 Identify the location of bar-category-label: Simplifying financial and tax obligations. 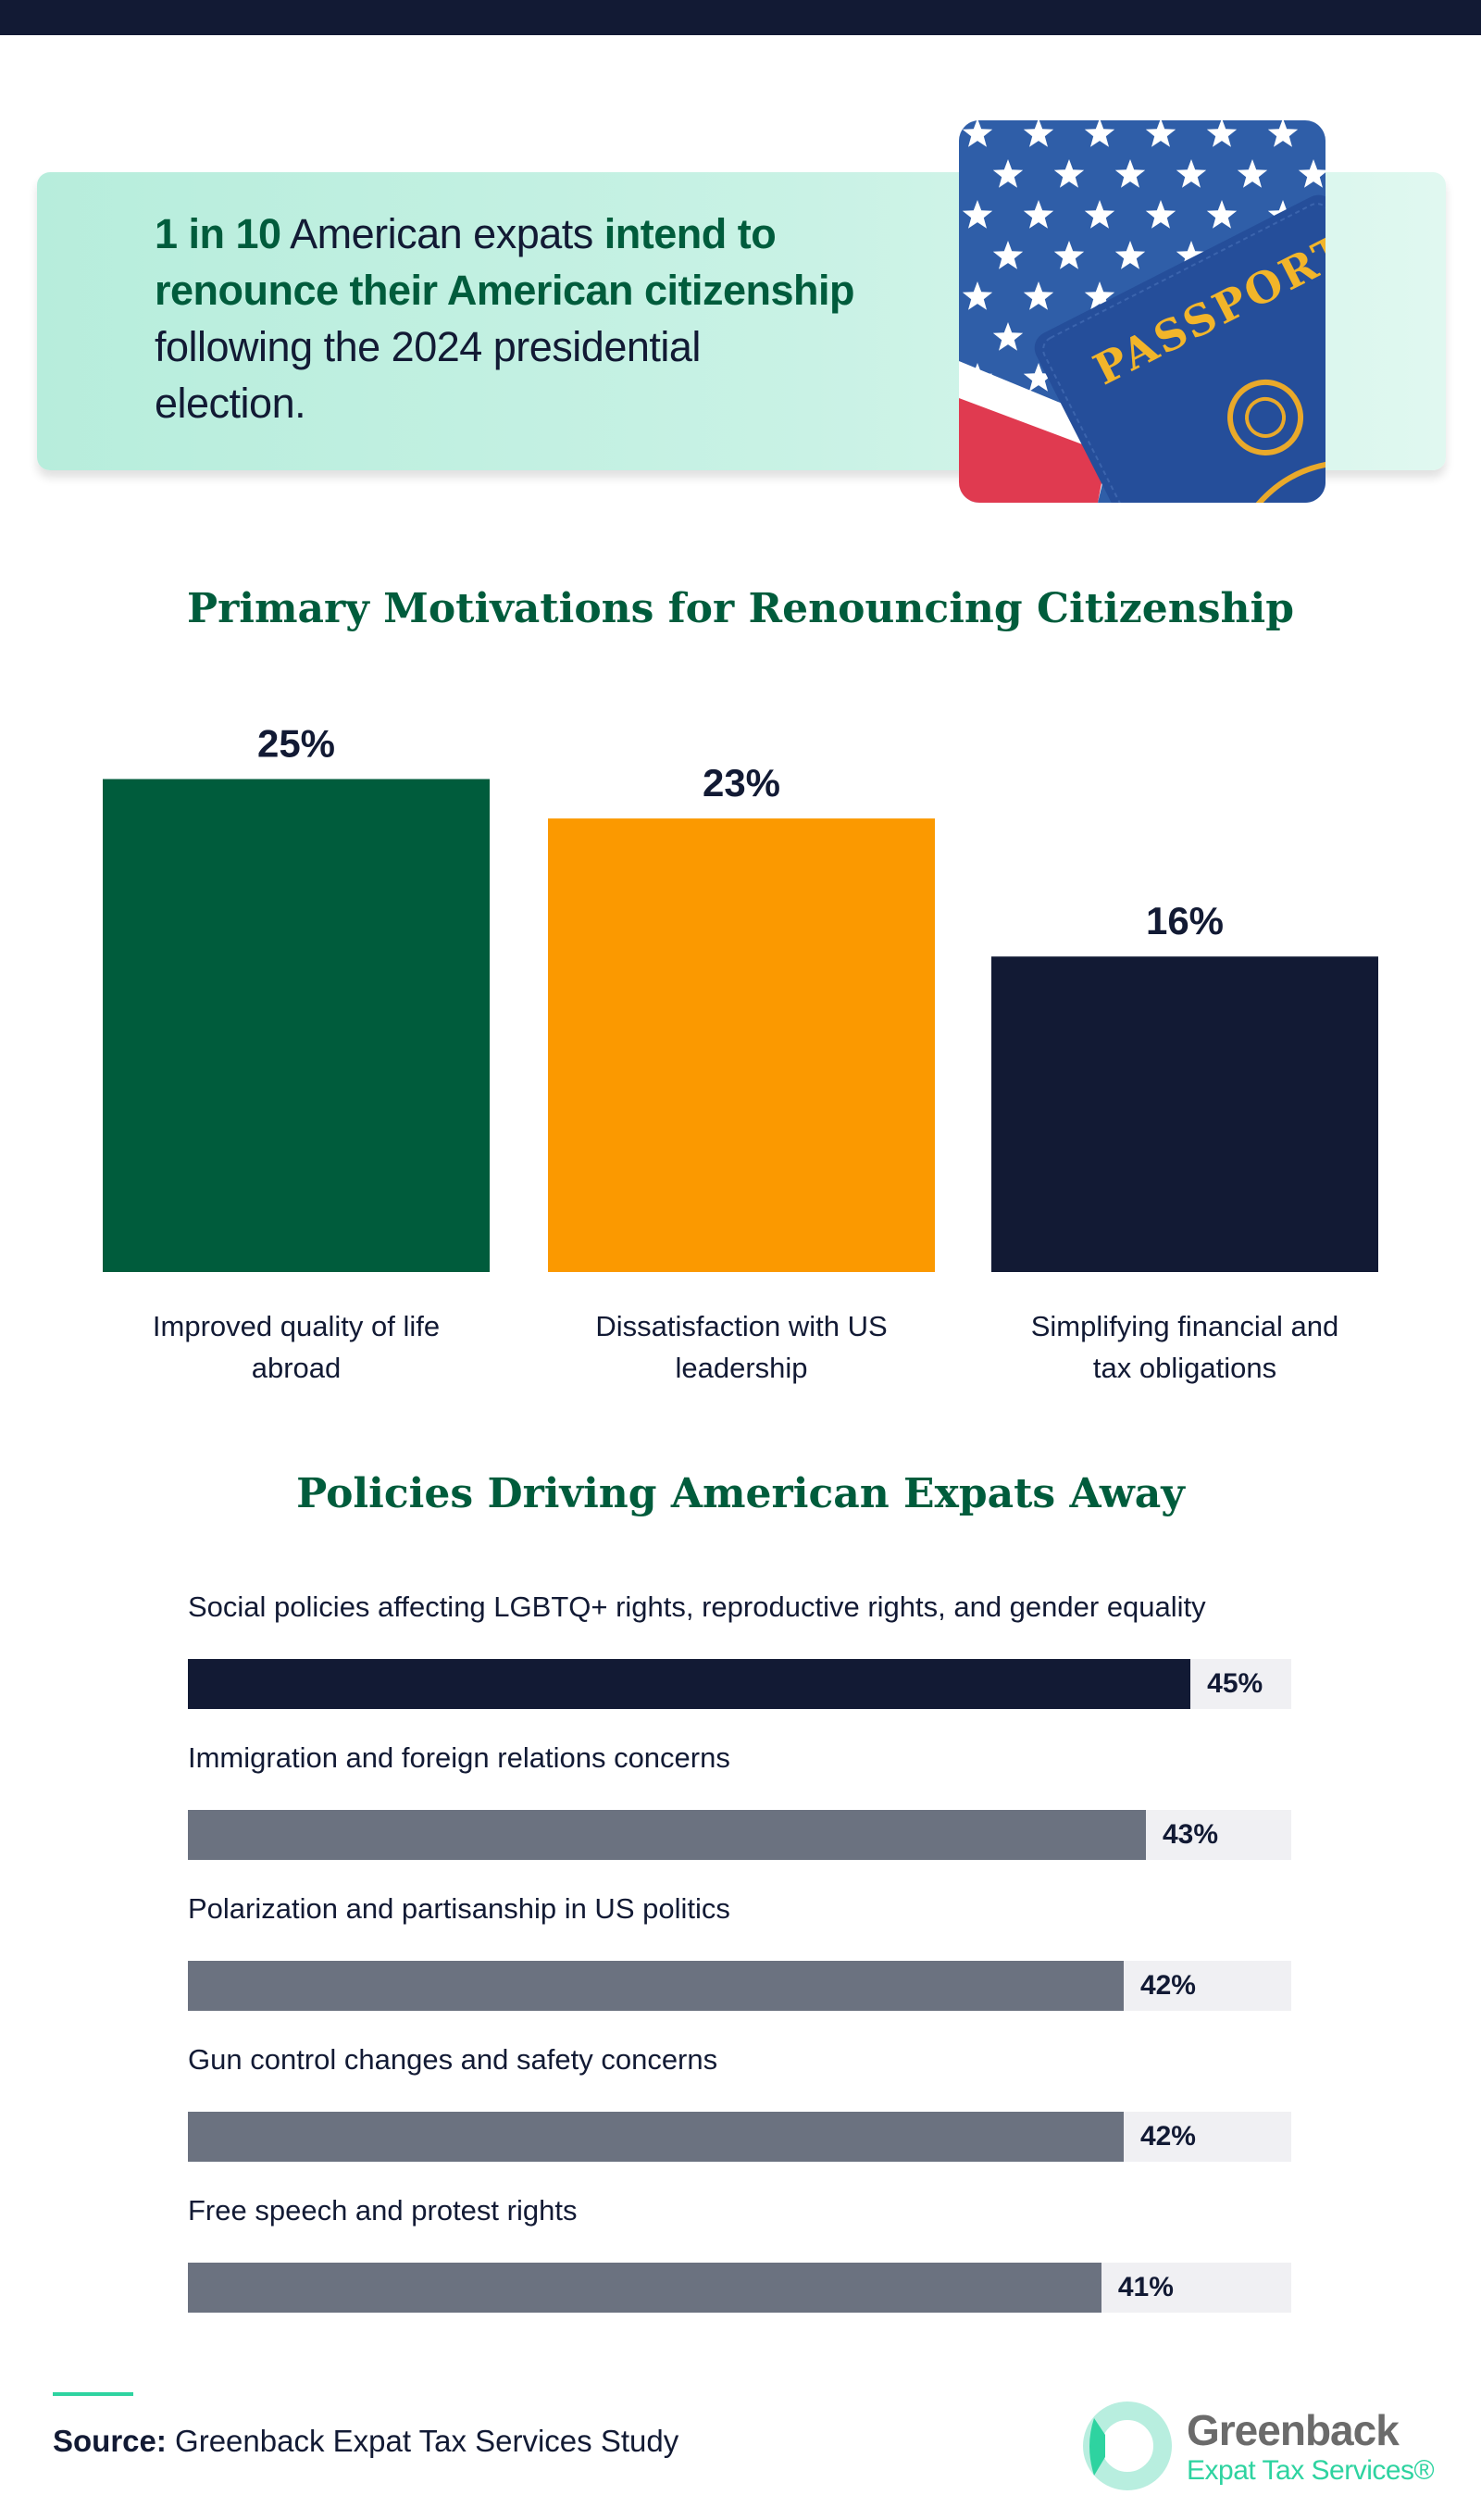
(1185, 1347).